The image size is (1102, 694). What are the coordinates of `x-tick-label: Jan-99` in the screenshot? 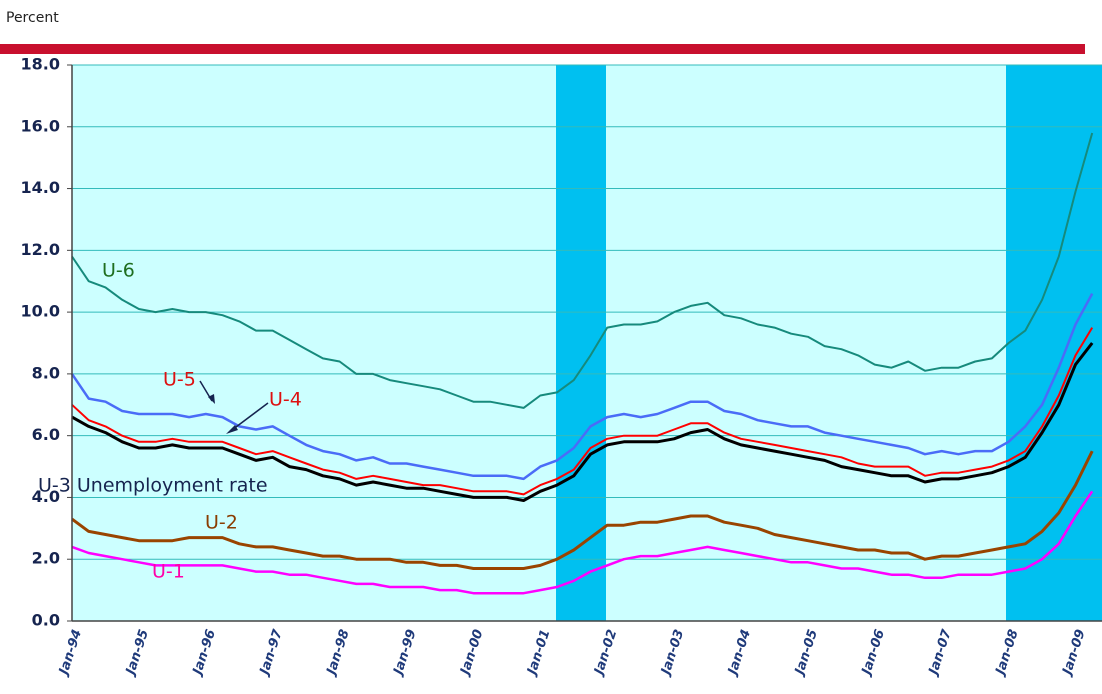 It's located at (405, 654).